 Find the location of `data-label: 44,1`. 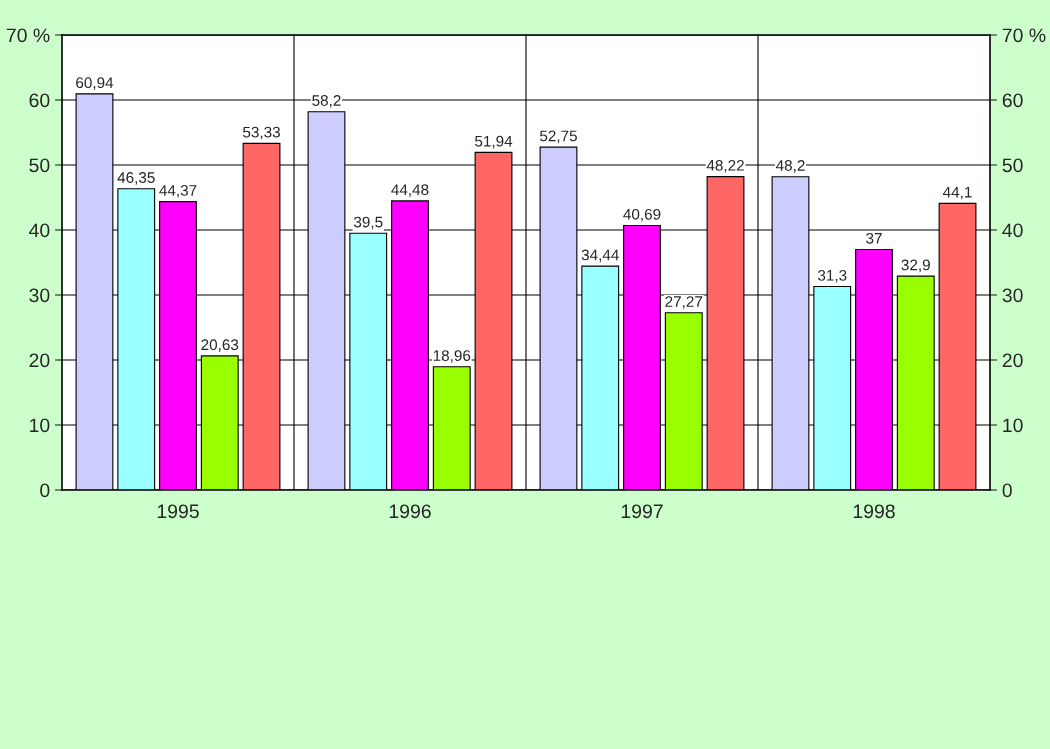

data-label: 44,1 is located at coordinates (957, 193).